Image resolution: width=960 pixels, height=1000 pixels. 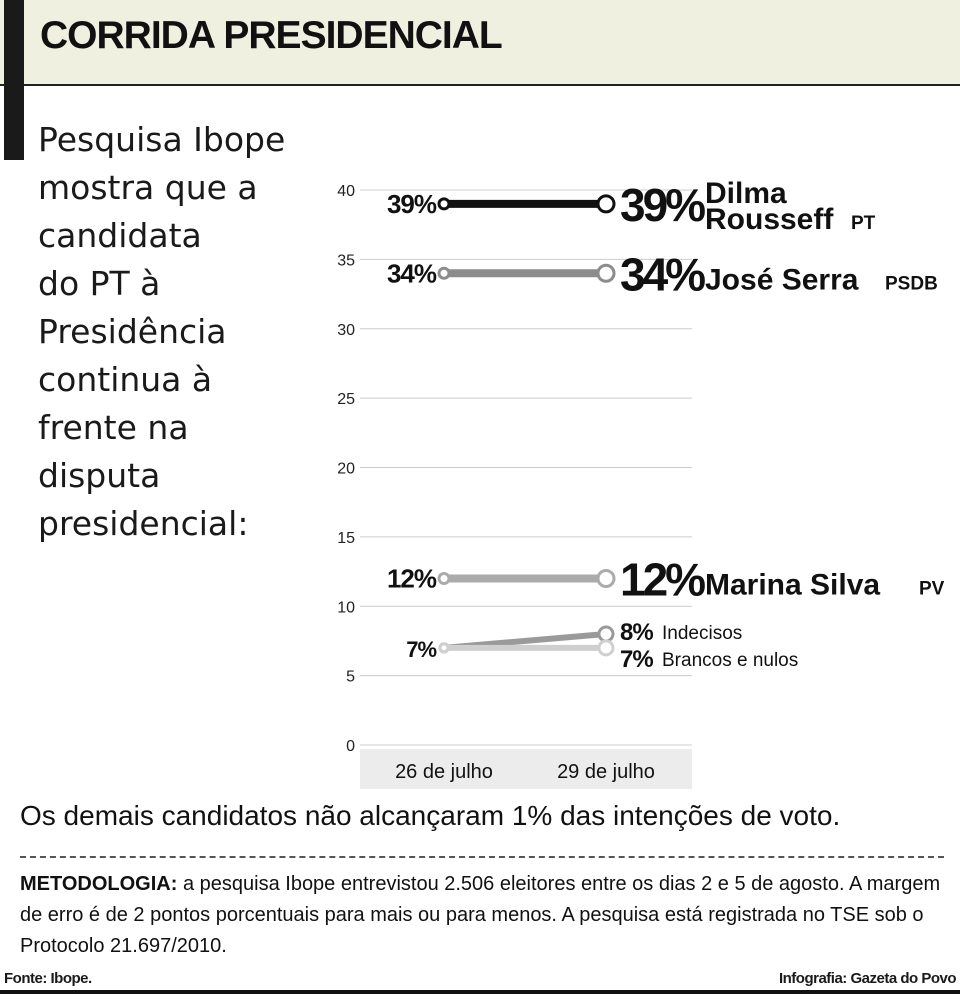 What do you see at coordinates (162, 139) in the screenshot?
I see `lede-line: Pesquisa Ibope` at bounding box center [162, 139].